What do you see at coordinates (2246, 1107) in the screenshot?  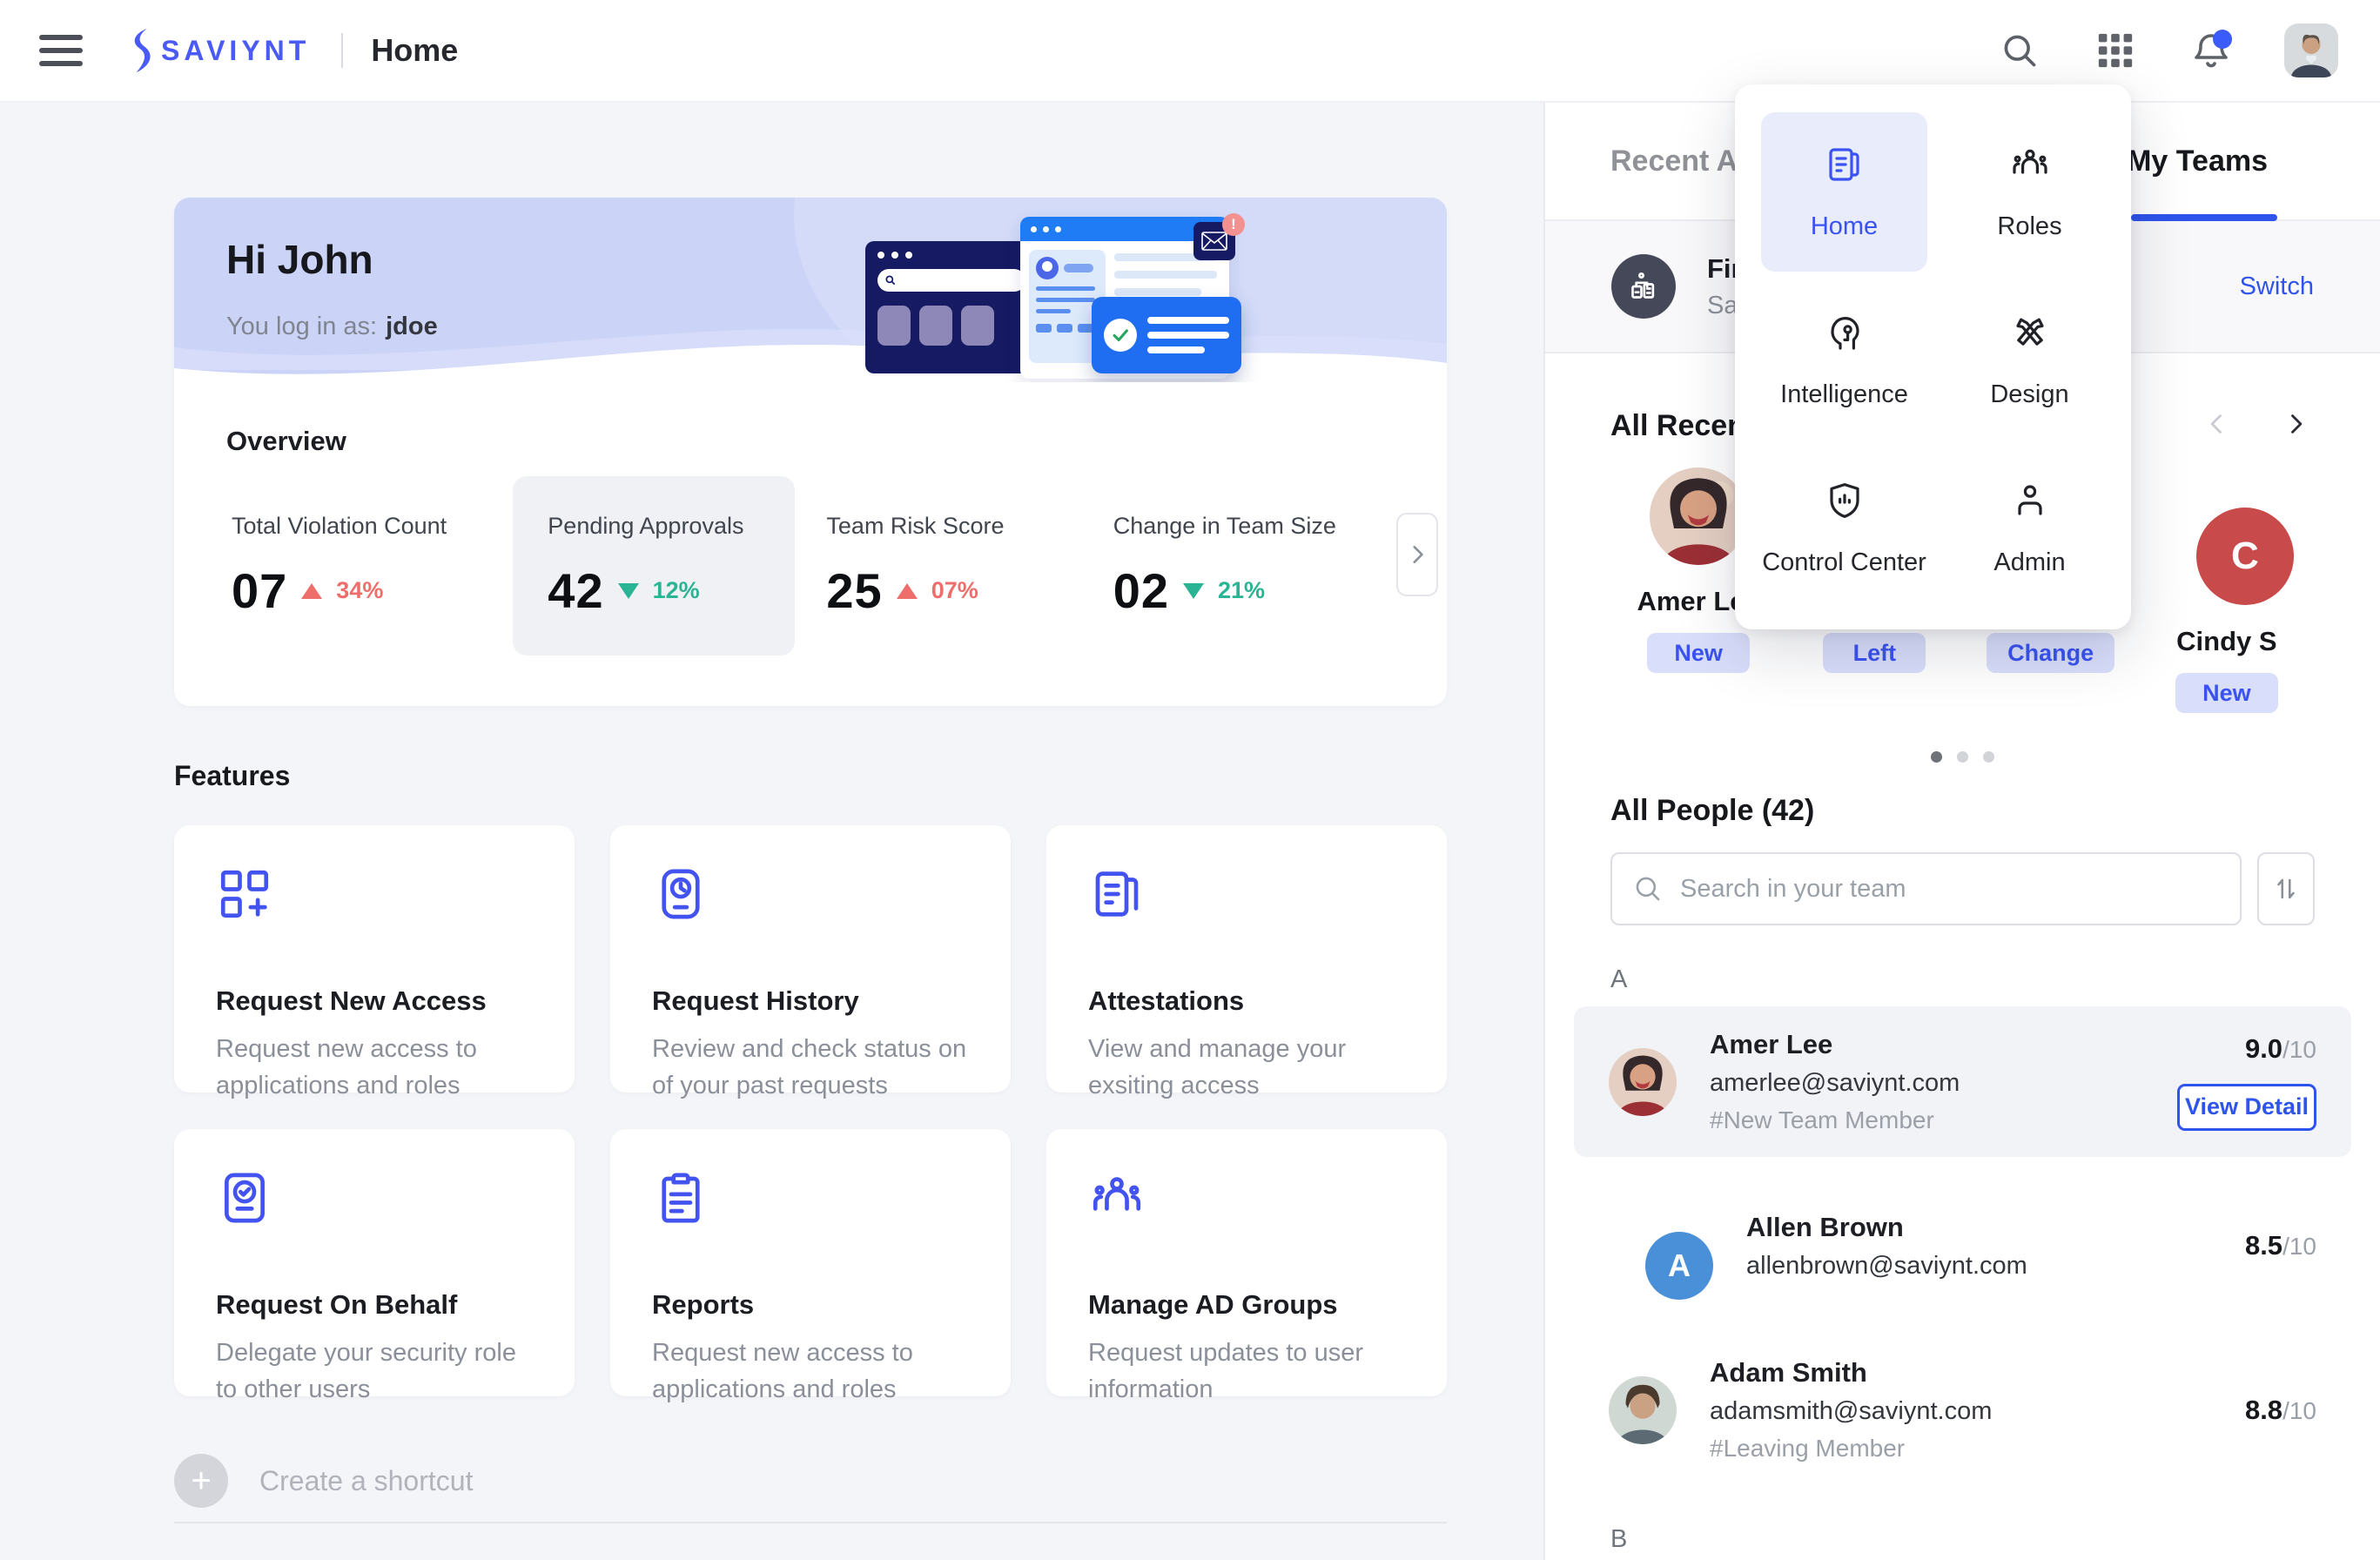 I see `view-detail-button: View Detail` at bounding box center [2246, 1107].